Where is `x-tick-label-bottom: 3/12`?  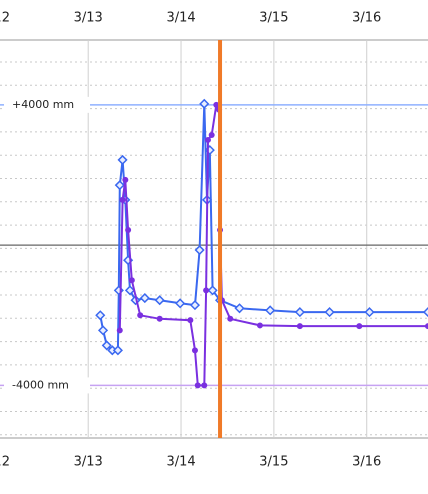
x-tick-label-bottom: 3/12 is located at coordinates (5, 462).